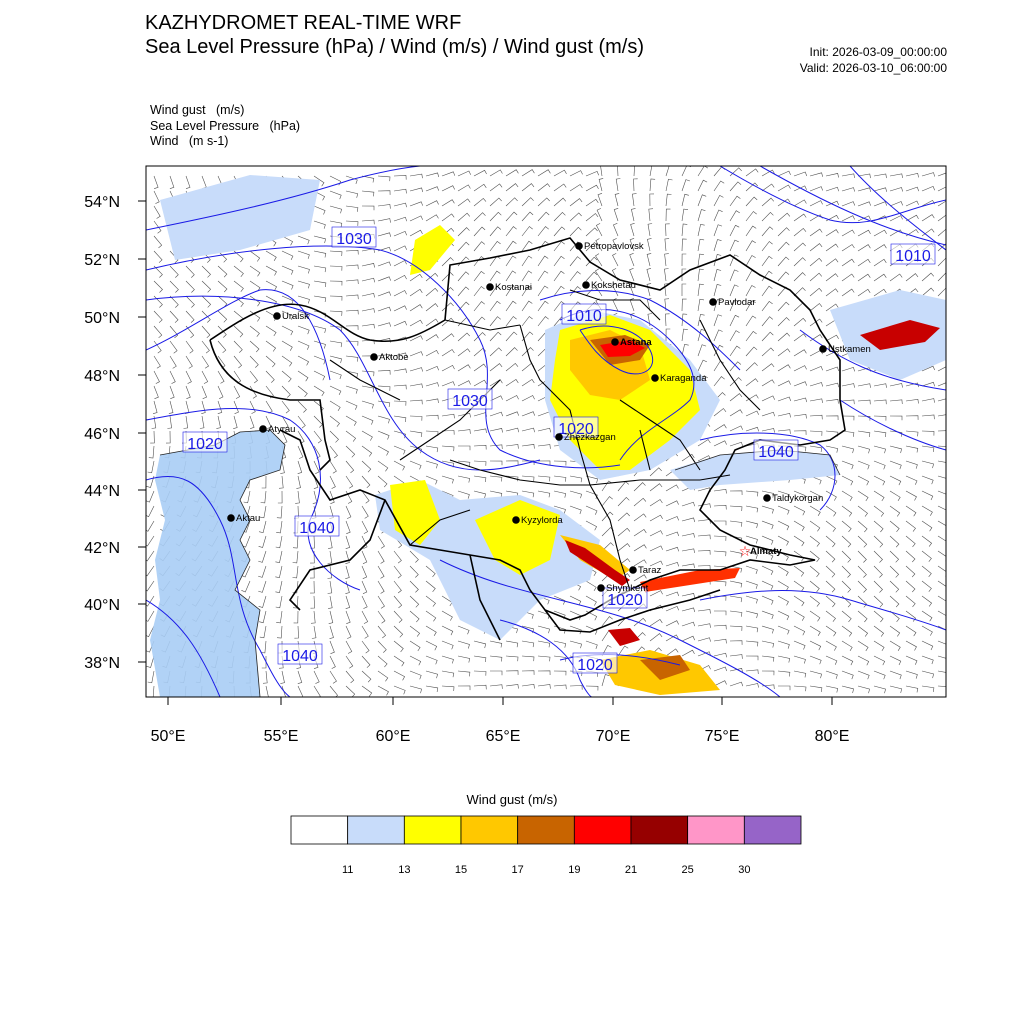  I want to click on isobar-label: 1040, so click(317, 528).